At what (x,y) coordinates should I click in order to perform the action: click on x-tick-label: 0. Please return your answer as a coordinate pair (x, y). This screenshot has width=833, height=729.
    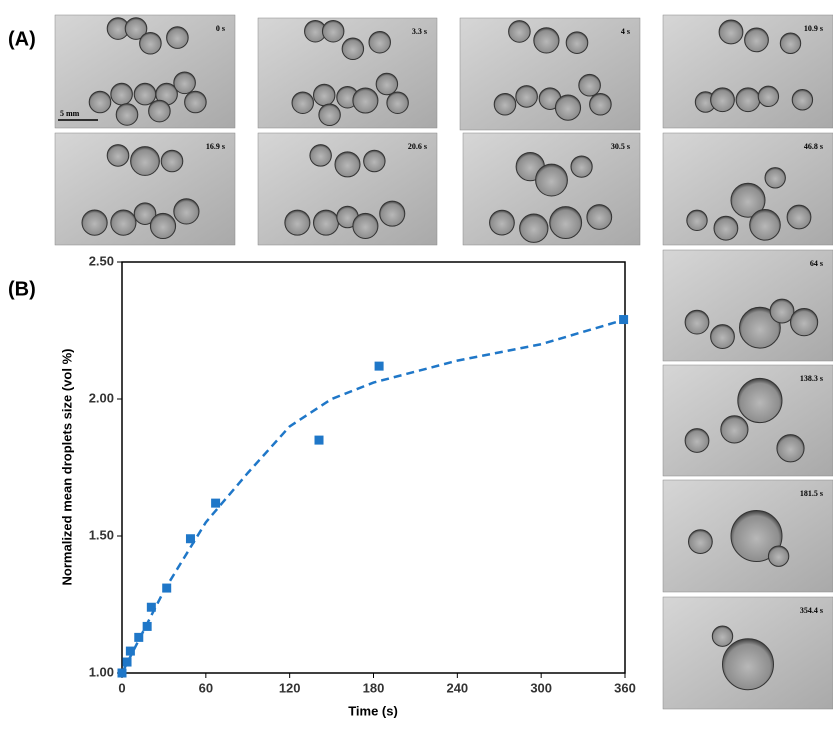
    Looking at the image, I should click on (121, 687).